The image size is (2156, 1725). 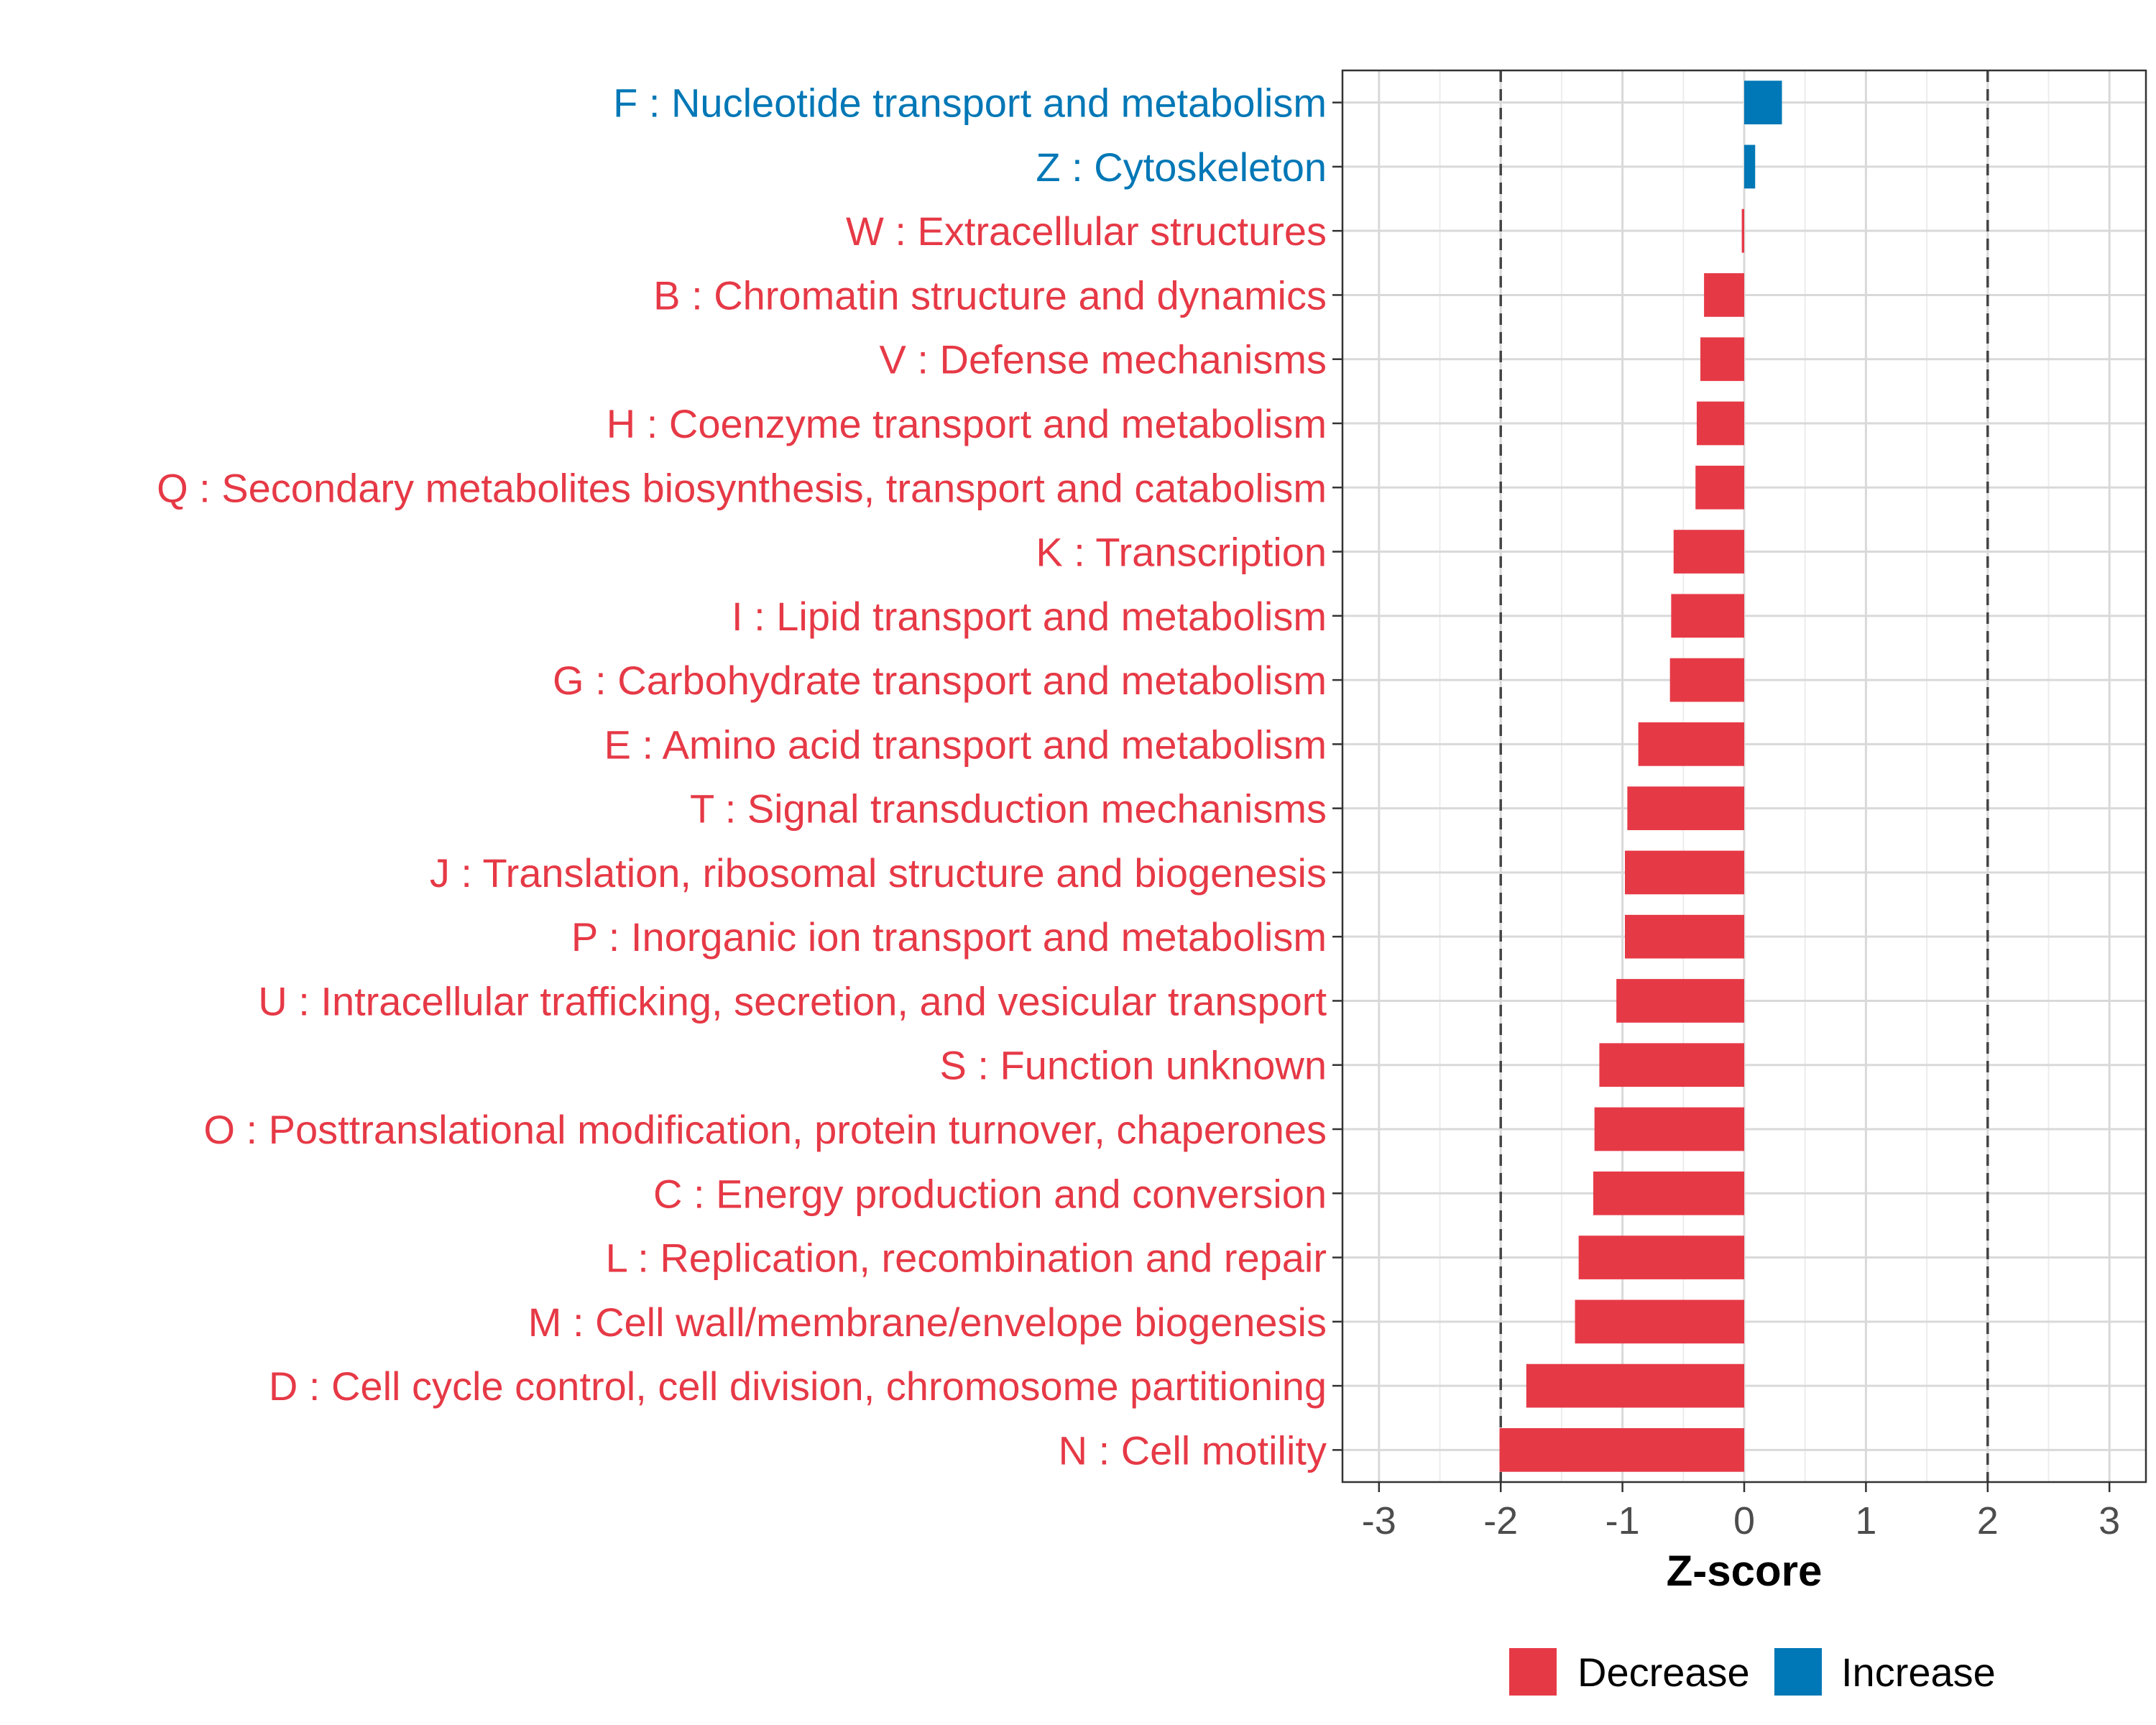 I want to click on category-label: S : Function unknown, so click(x=1133, y=1065).